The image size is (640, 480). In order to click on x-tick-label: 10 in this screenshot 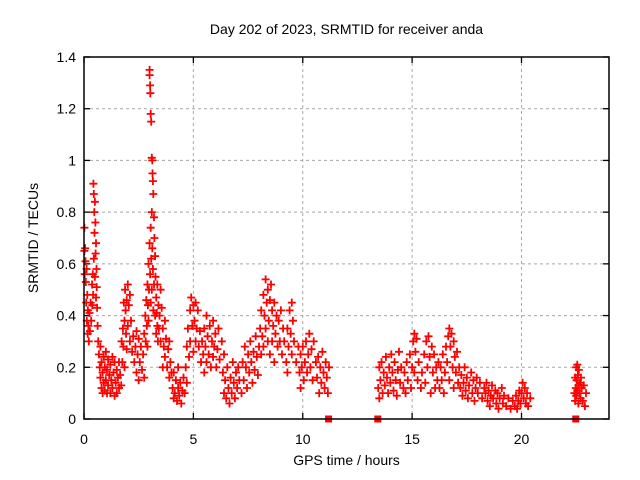, I will do `click(303, 439)`.